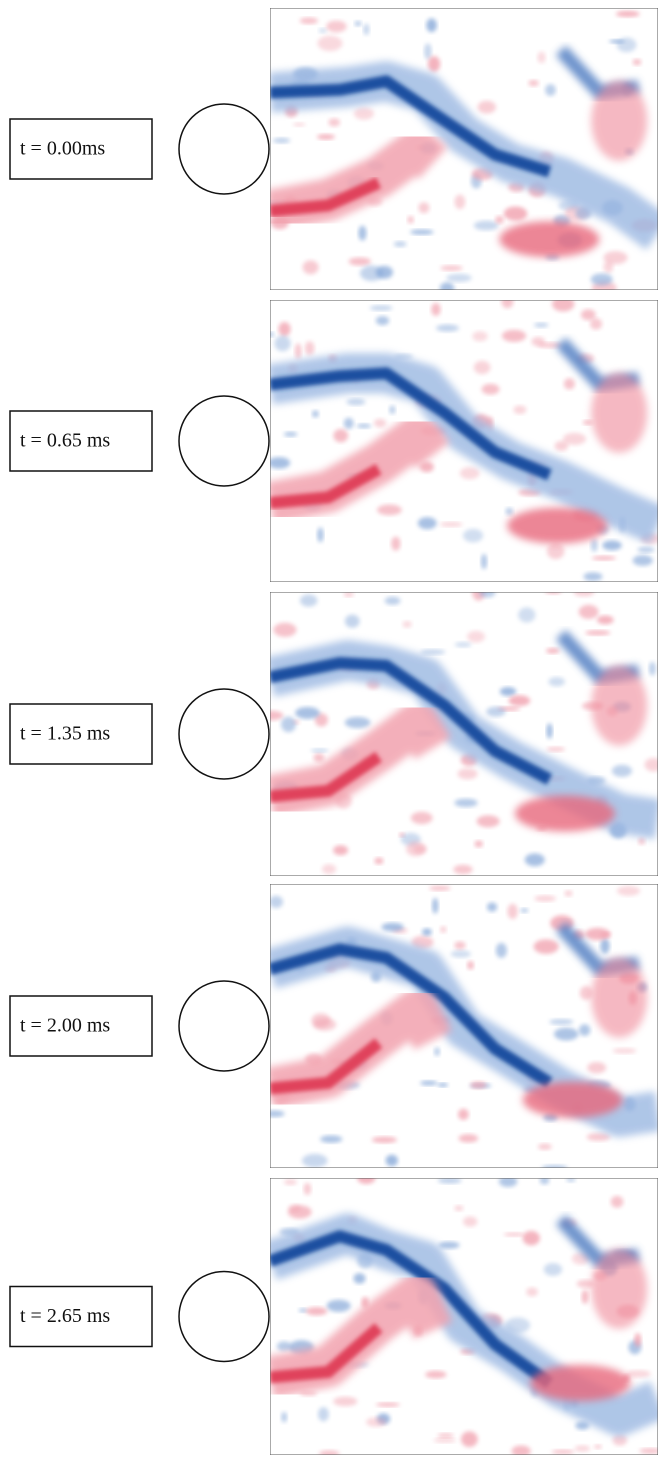 Image resolution: width=662 pixels, height=1459 pixels. I want to click on blue-core, so click(411, 1309).